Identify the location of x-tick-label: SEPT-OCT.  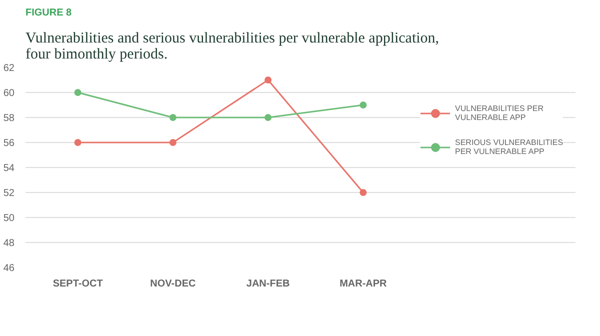
(77, 284).